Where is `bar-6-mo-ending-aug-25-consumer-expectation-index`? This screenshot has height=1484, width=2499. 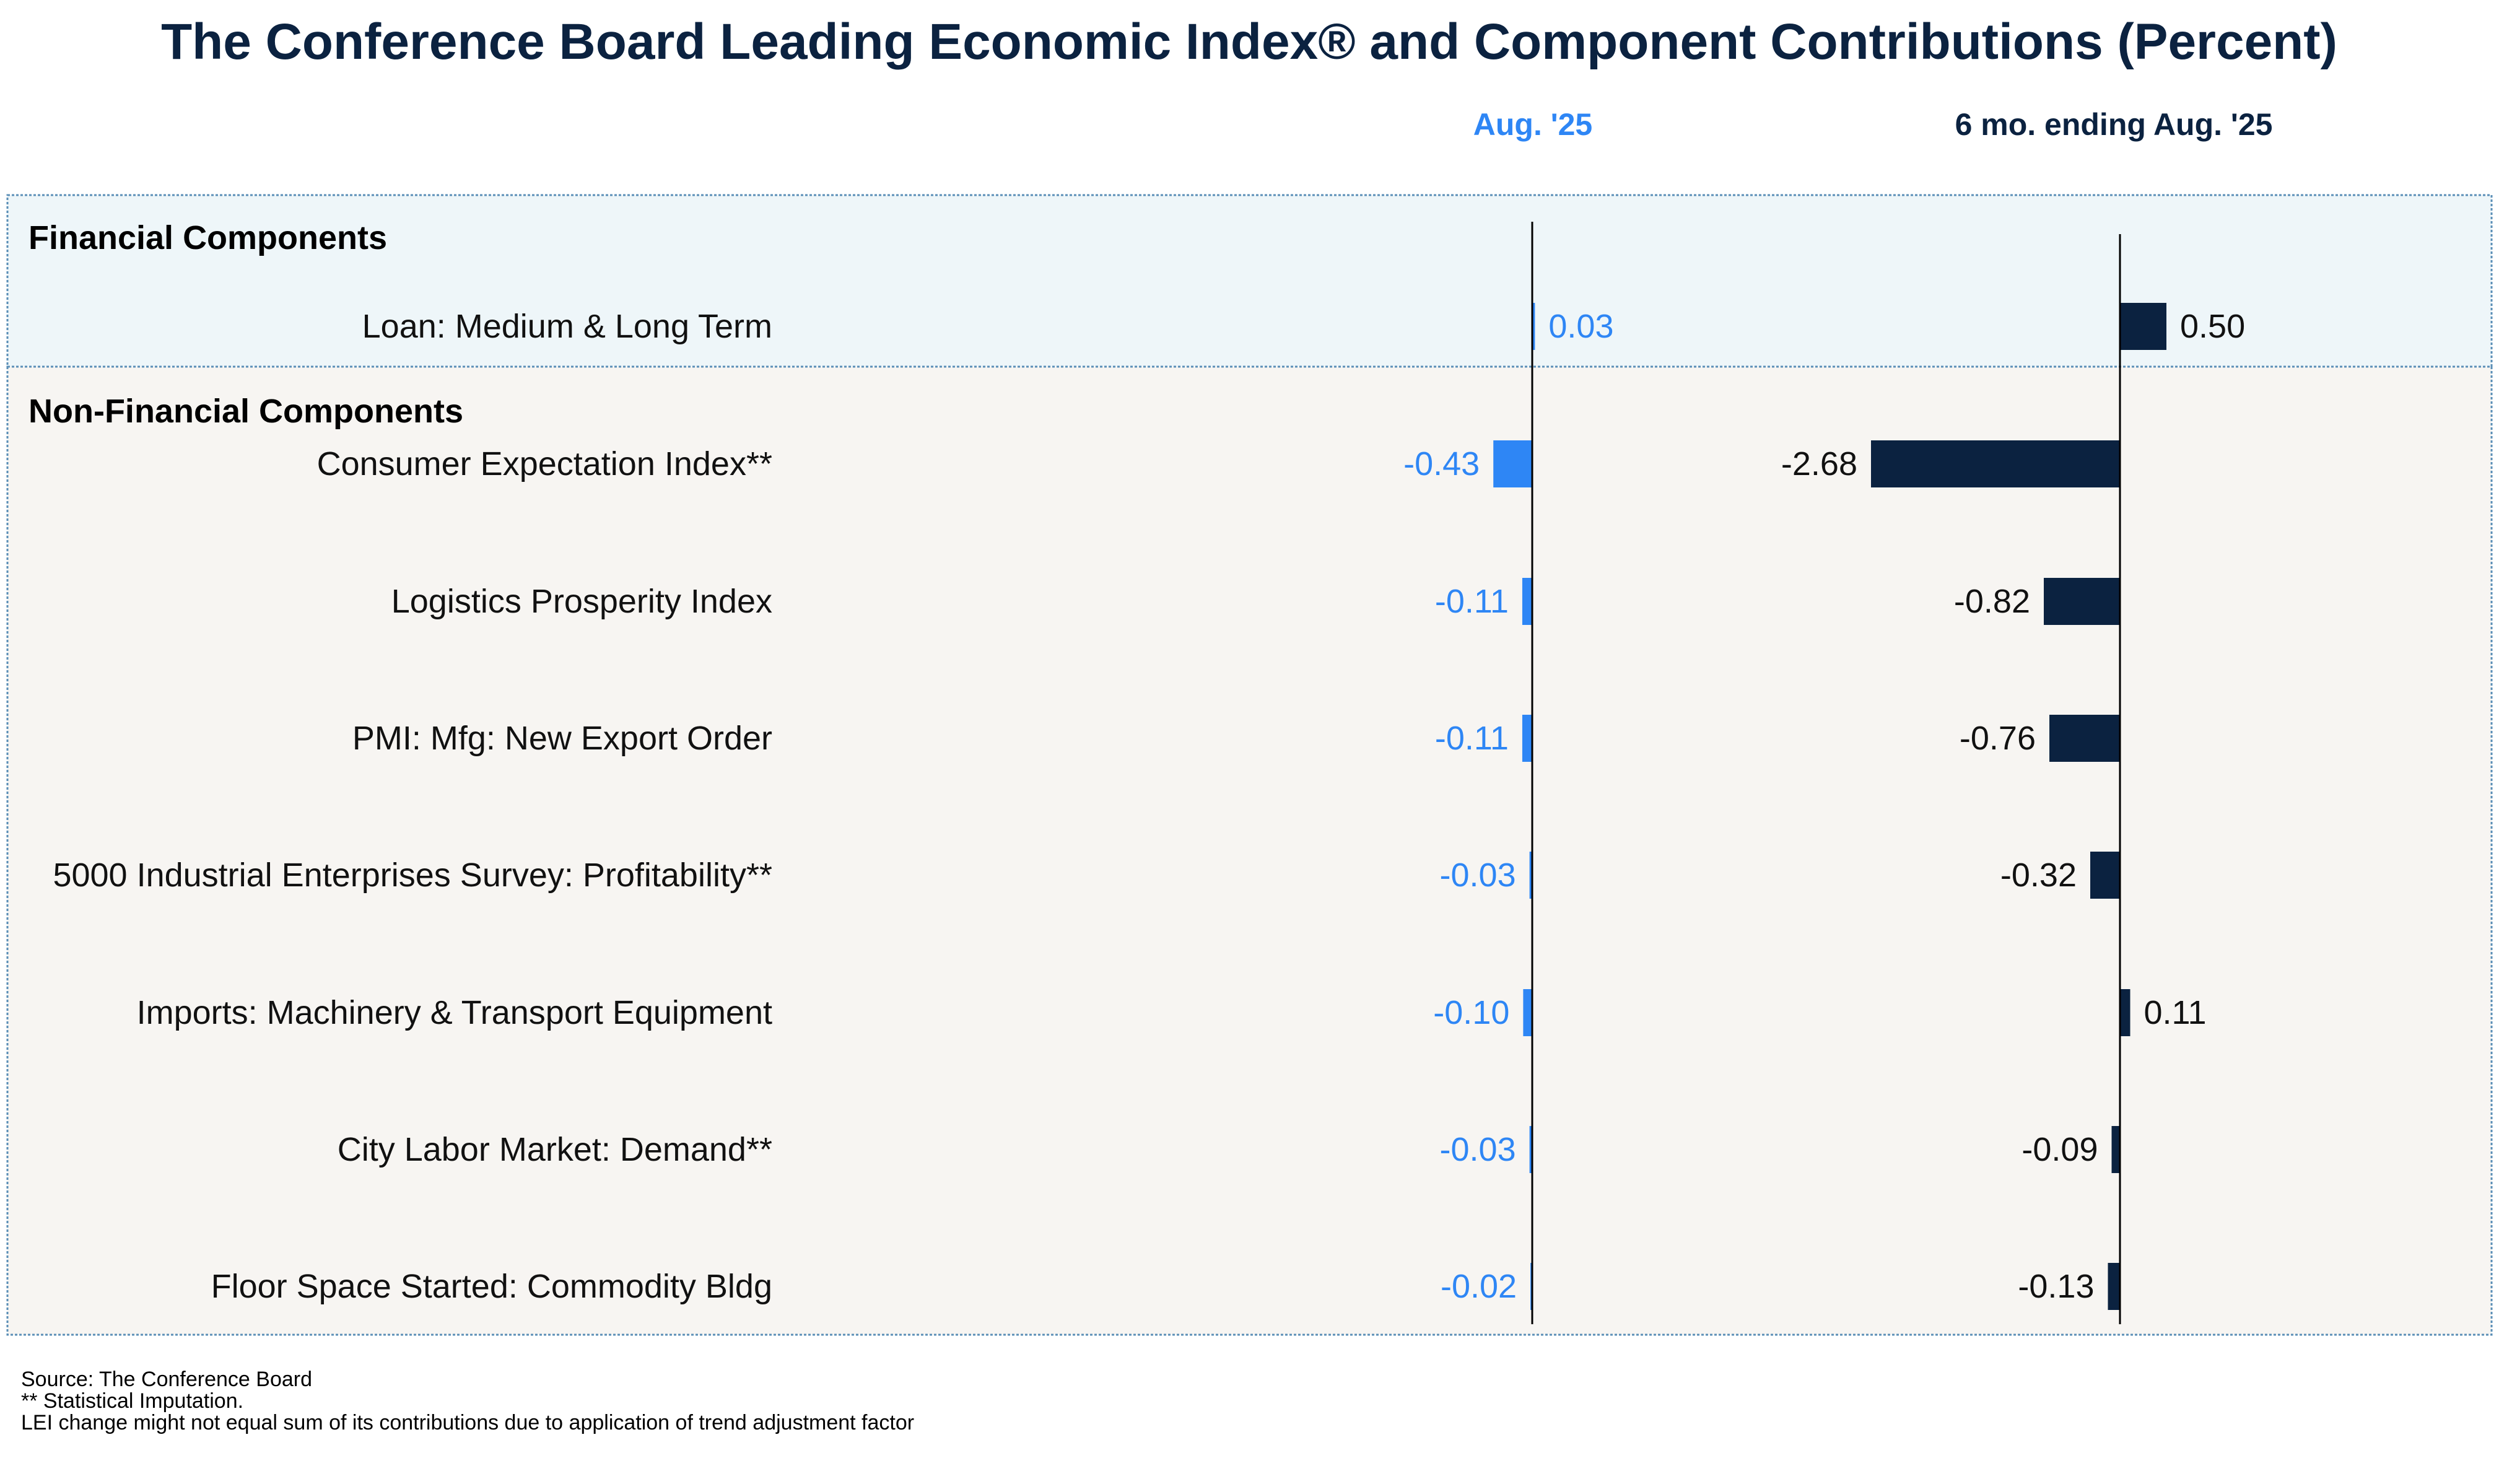
bar-6-mo-ending-aug-25-consumer-expectation-index is located at coordinates (1995, 463).